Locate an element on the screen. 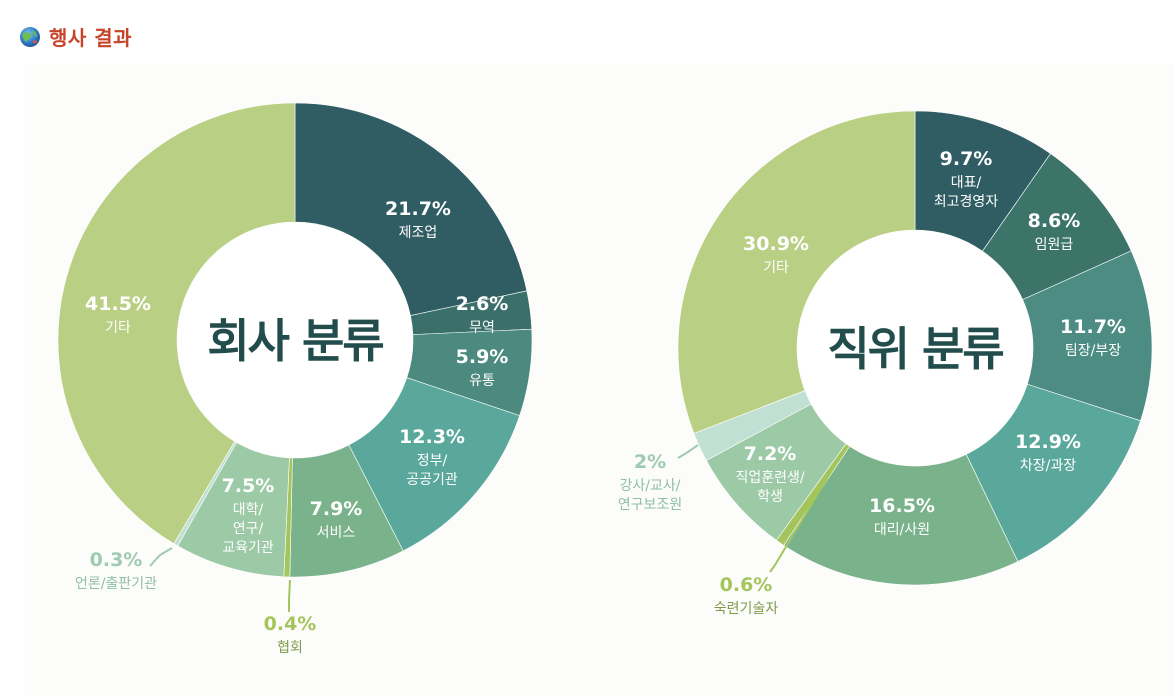  slice-category-label: 학생 is located at coordinates (770, 497).